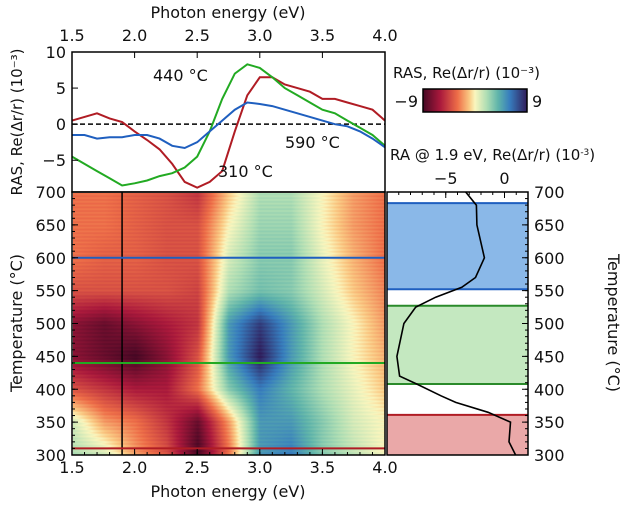 This screenshot has height=505, width=633. I want to click on ra-y-tick-label: 350, so click(549, 422).